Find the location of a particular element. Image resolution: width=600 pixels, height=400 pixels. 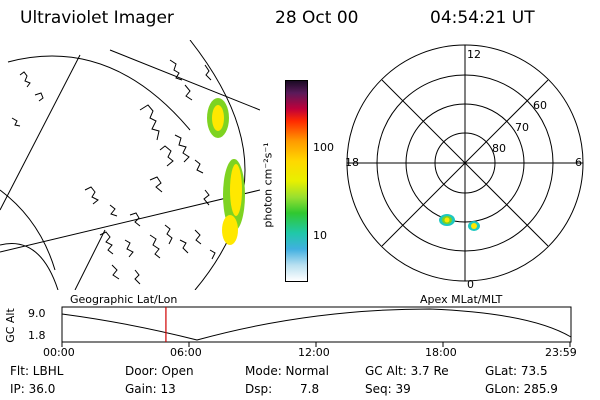

altitude-timeline is located at coordinates (316, 326).